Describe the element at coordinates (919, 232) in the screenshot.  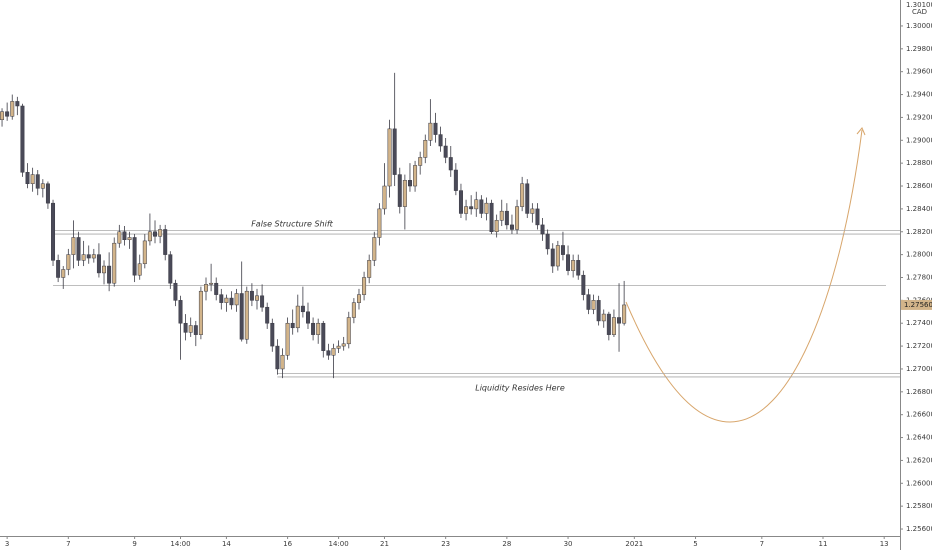
I see `y-tick-label: 1.28200` at that location.